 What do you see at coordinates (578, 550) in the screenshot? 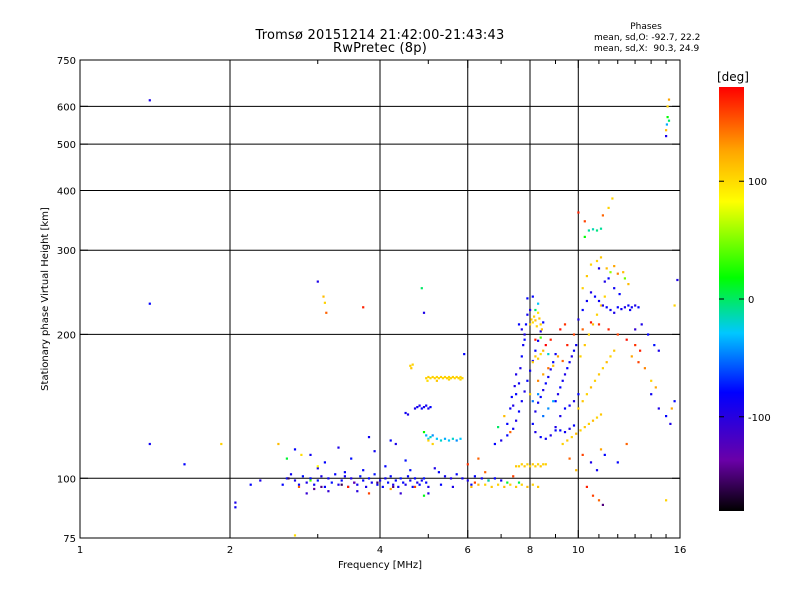
I see `x-tick-label: 10` at bounding box center [578, 550].